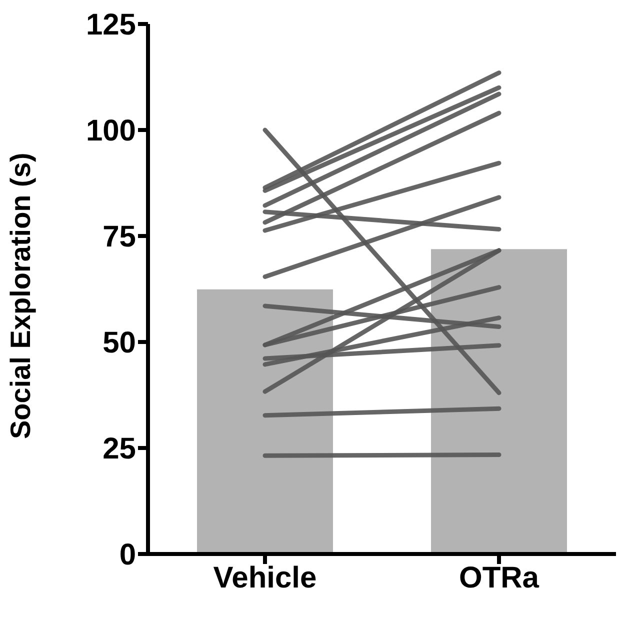 This screenshot has width=644, height=628. What do you see at coordinates (119, 449) in the screenshot?
I see `y-tick-label: 25` at bounding box center [119, 449].